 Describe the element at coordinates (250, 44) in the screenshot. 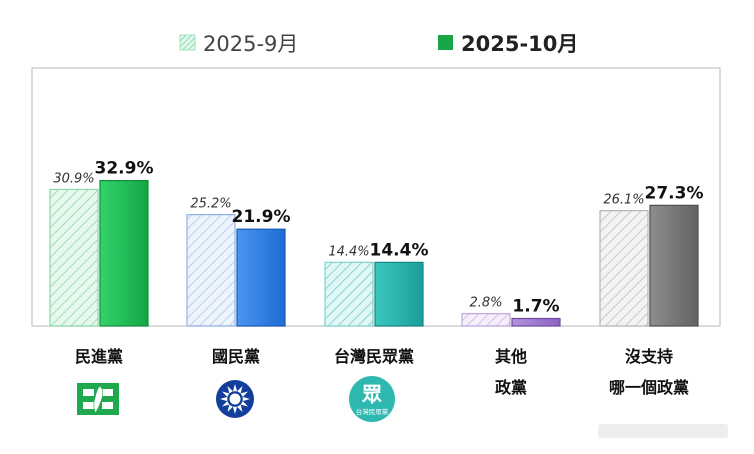

I see `legend-label-prev: 2025-9月` at that location.